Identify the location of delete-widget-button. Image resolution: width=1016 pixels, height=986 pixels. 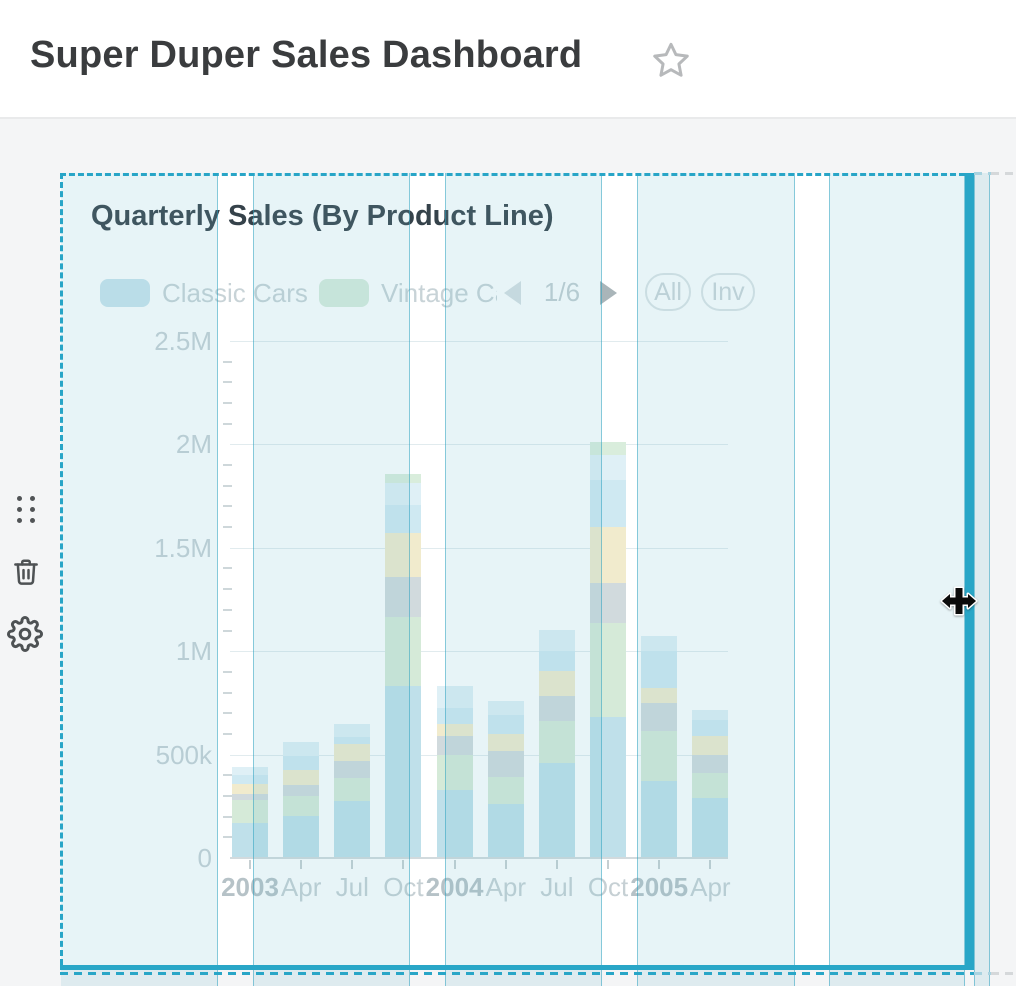
(26, 572).